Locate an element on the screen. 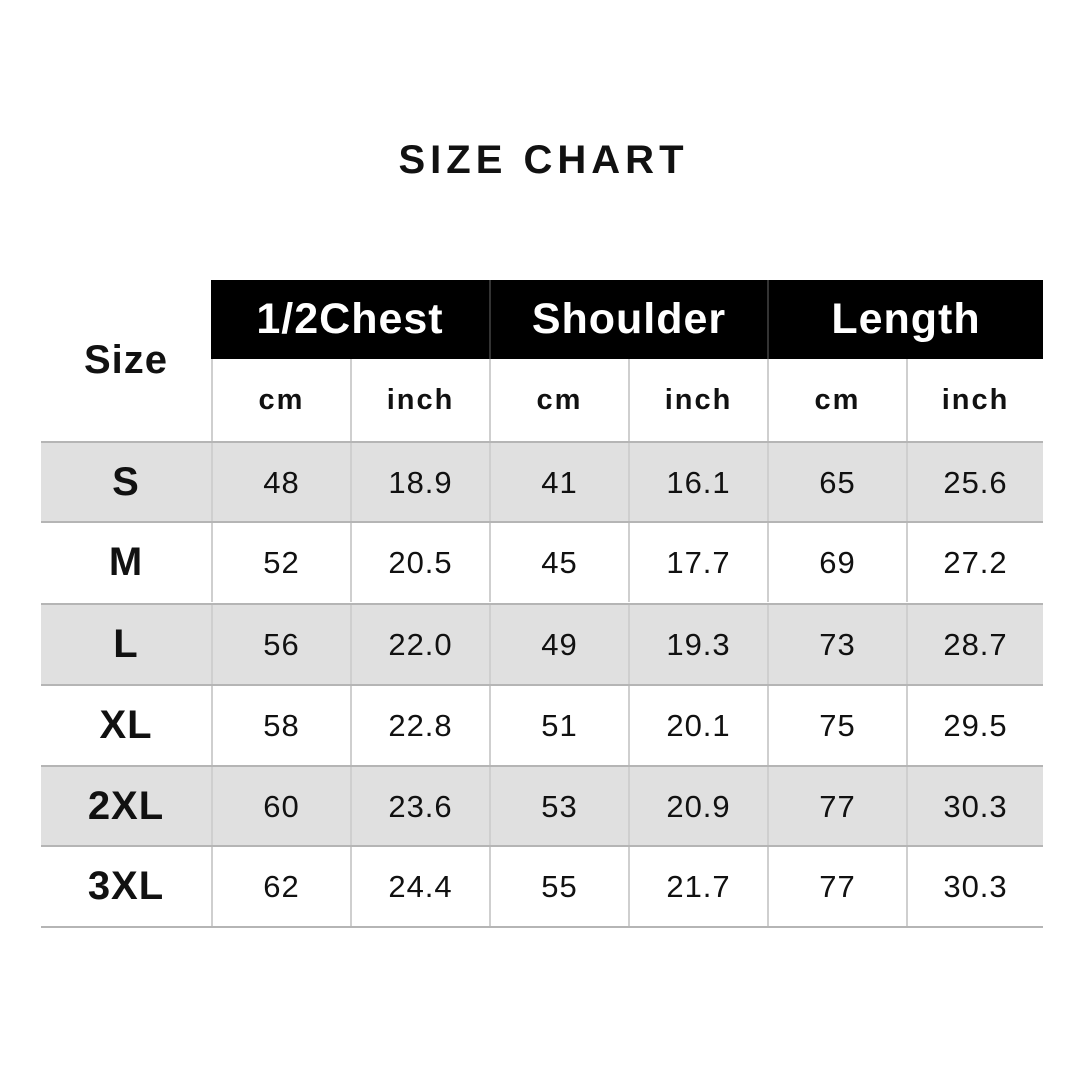  table-row: M 52 20.5 45 17.7 69 27.2 is located at coordinates (542, 561).